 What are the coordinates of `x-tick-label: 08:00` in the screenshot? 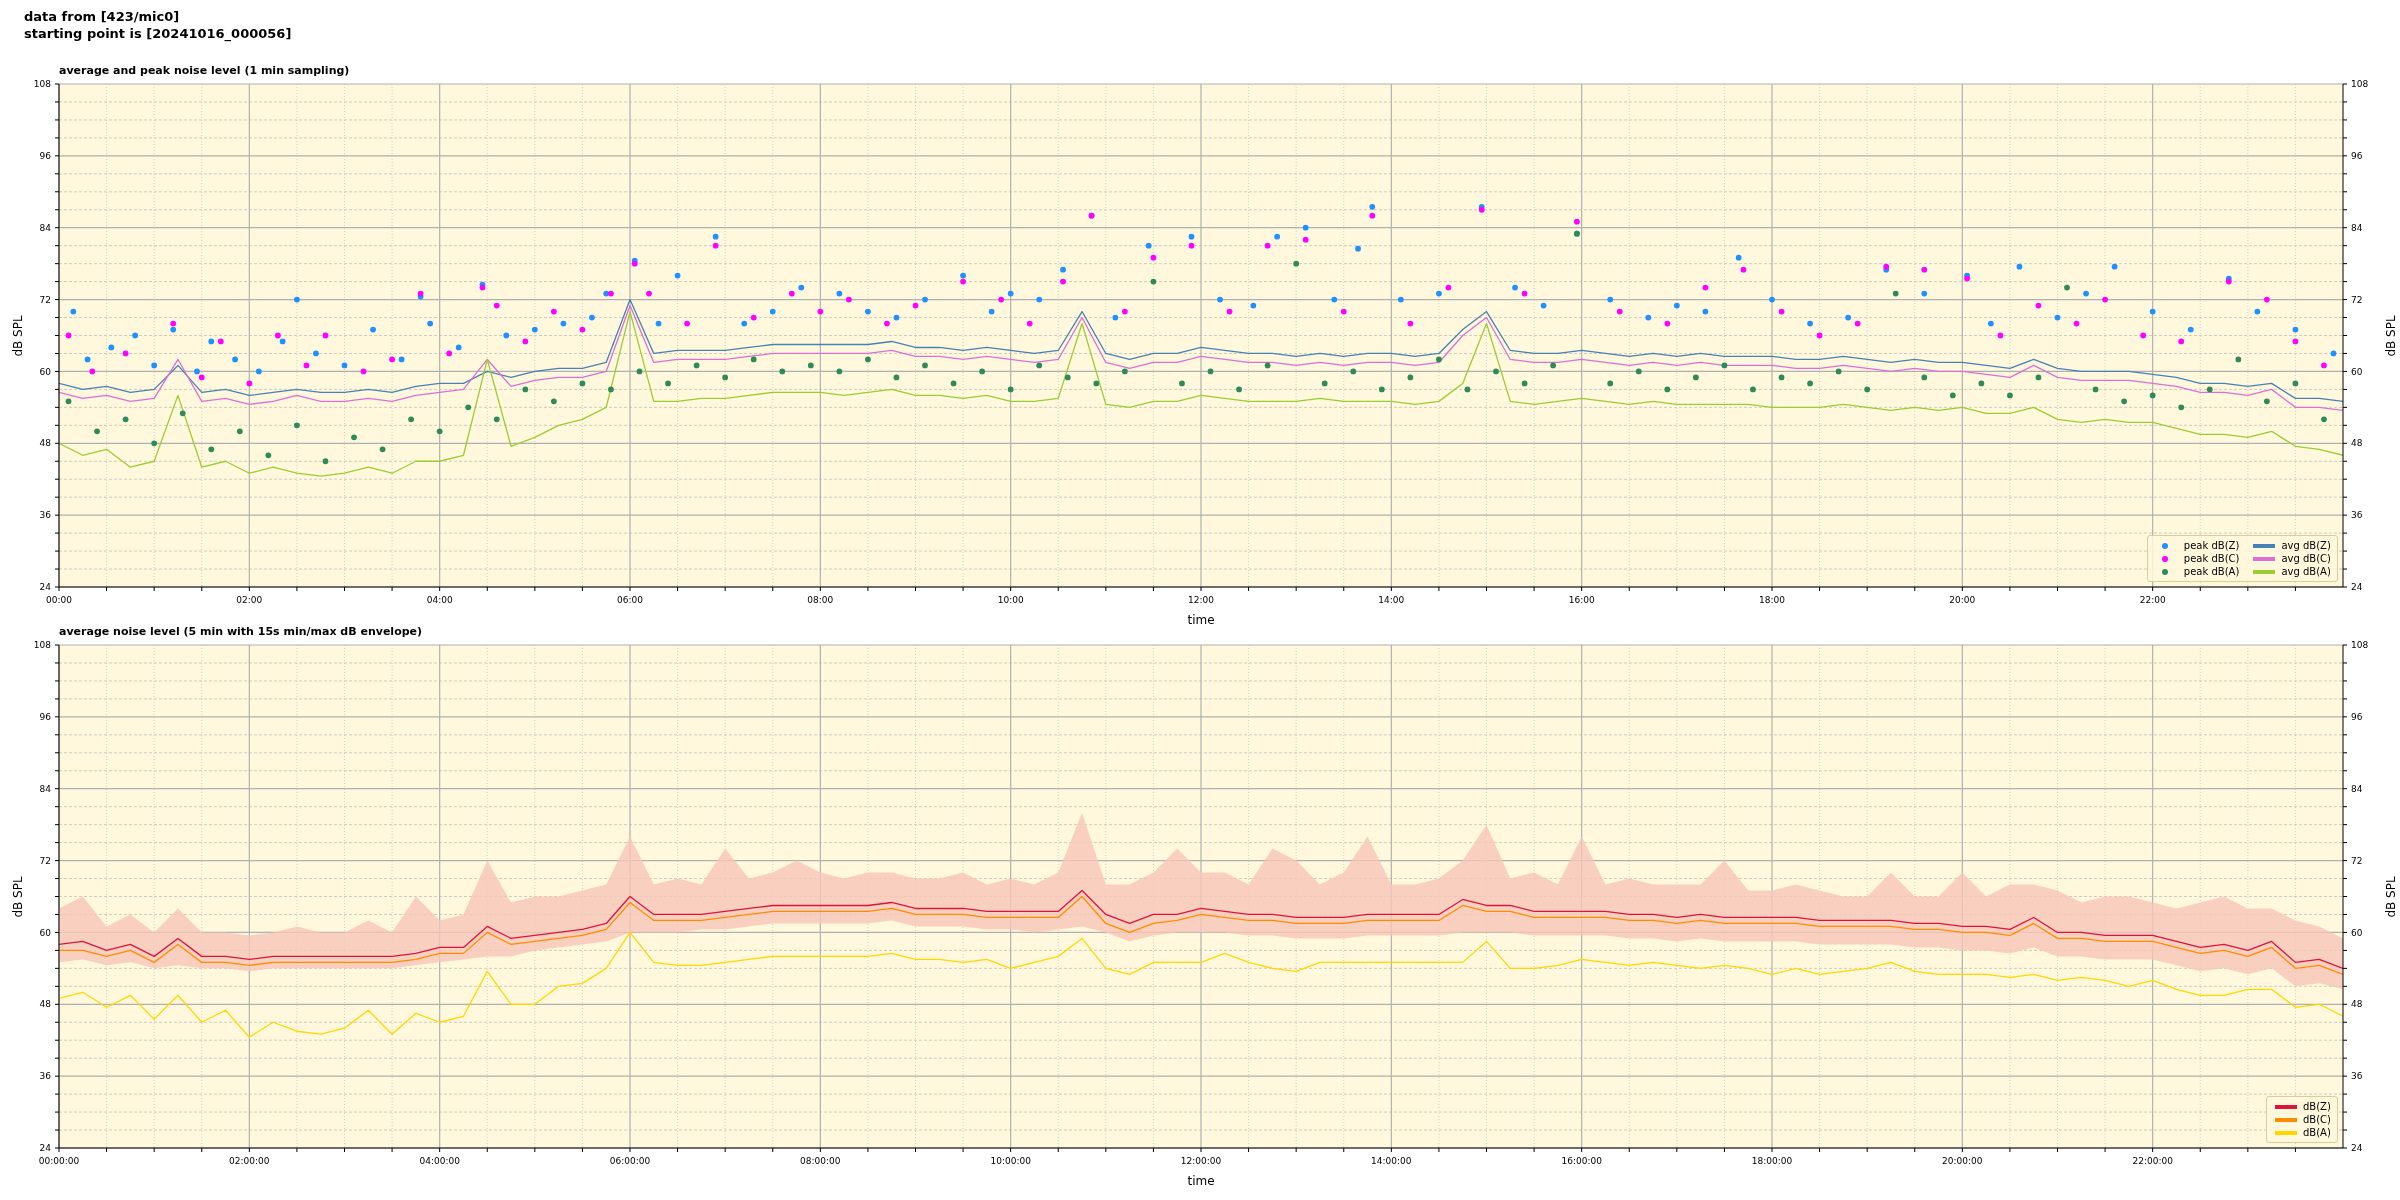 It's located at (820, 600).